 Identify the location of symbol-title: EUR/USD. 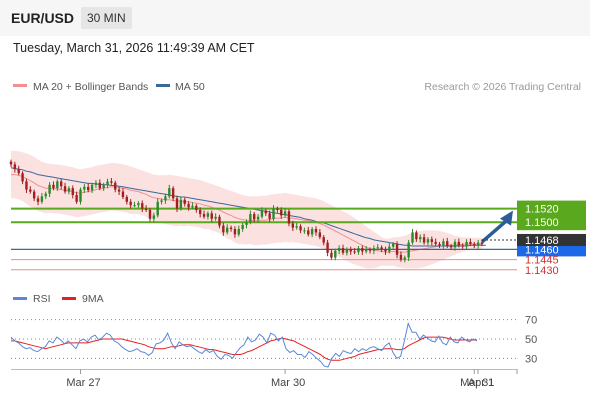
(43, 18).